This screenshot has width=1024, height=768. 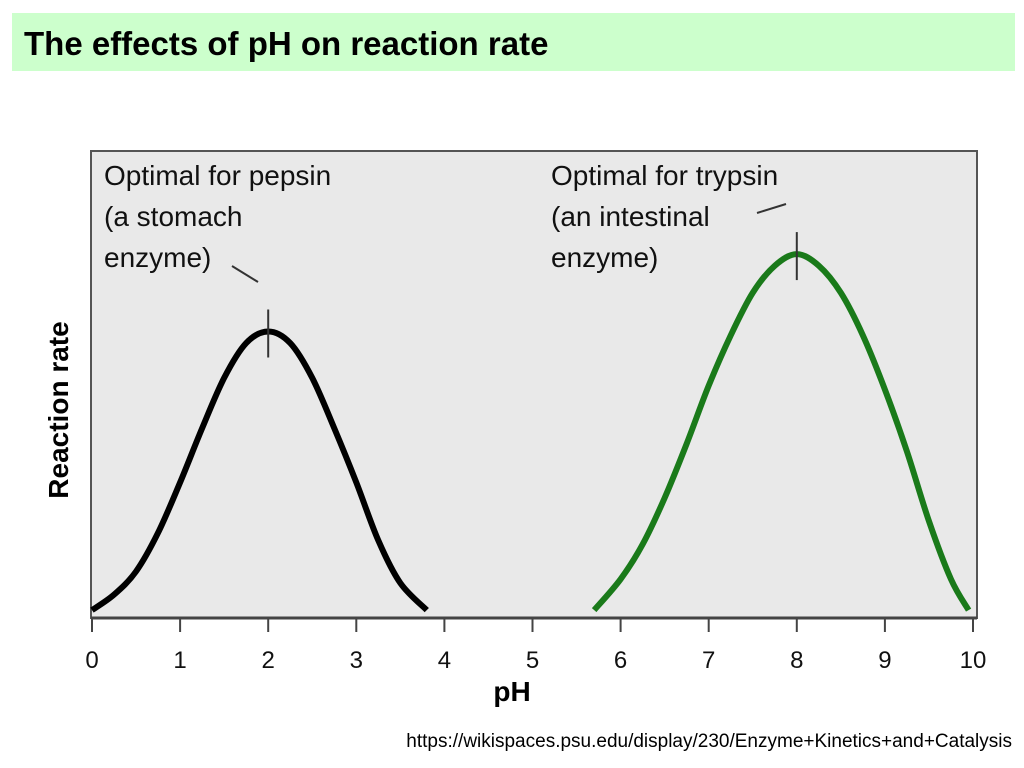 I want to click on x-tick-label: 10, so click(x=973, y=660).